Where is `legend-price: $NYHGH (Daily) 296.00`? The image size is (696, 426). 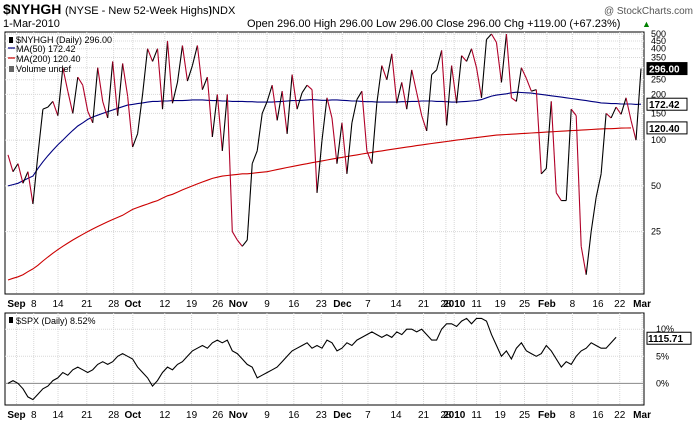
legend-price: $NYHGH (Daily) 296.00 is located at coordinates (64, 40).